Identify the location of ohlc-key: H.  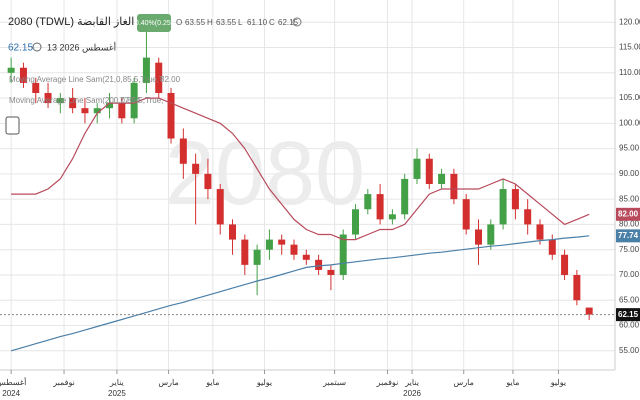
(210, 22).